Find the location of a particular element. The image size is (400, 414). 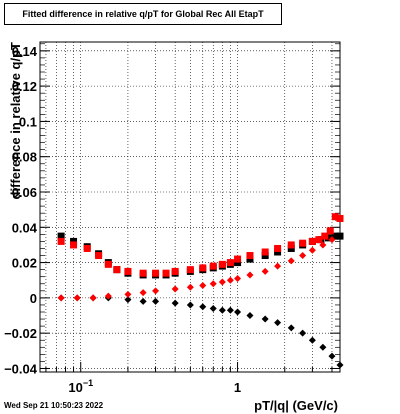

y-tick-label: 0.04 is located at coordinates (25, 227).